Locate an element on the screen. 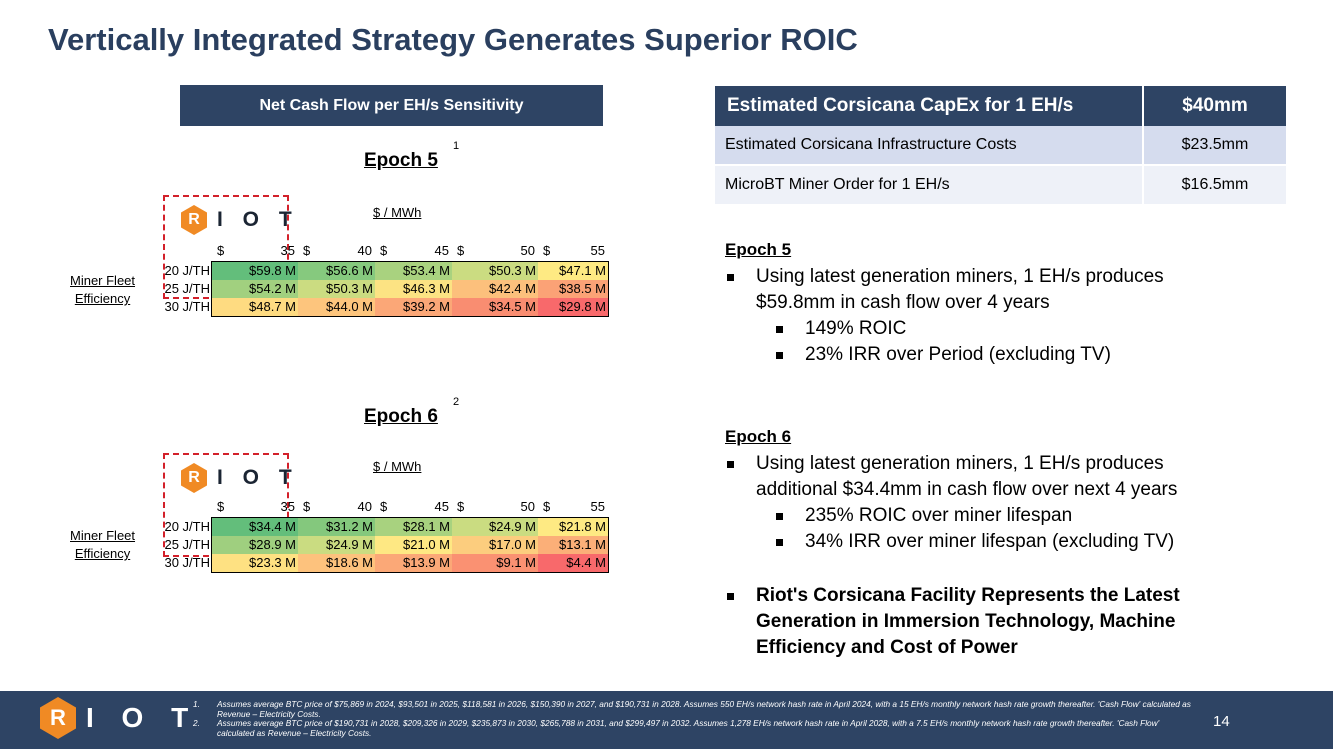  capex-row-label: Estimated Corsicana Infrastructure Costs is located at coordinates (929, 145).